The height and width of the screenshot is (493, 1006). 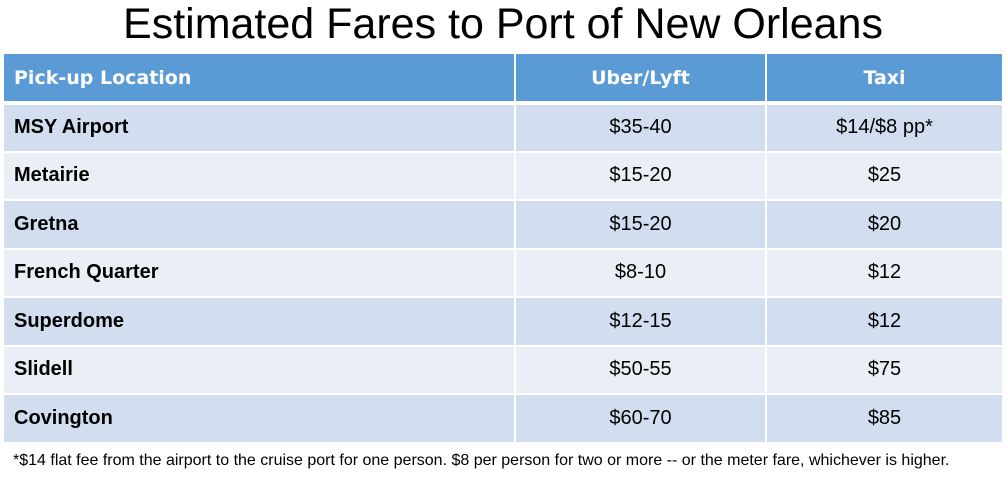 What do you see at coordinates (503, 24) in the screenshot?
I see `page-title: Estimated Fares to Port of New Orleans` at bounding box center [503, 24].